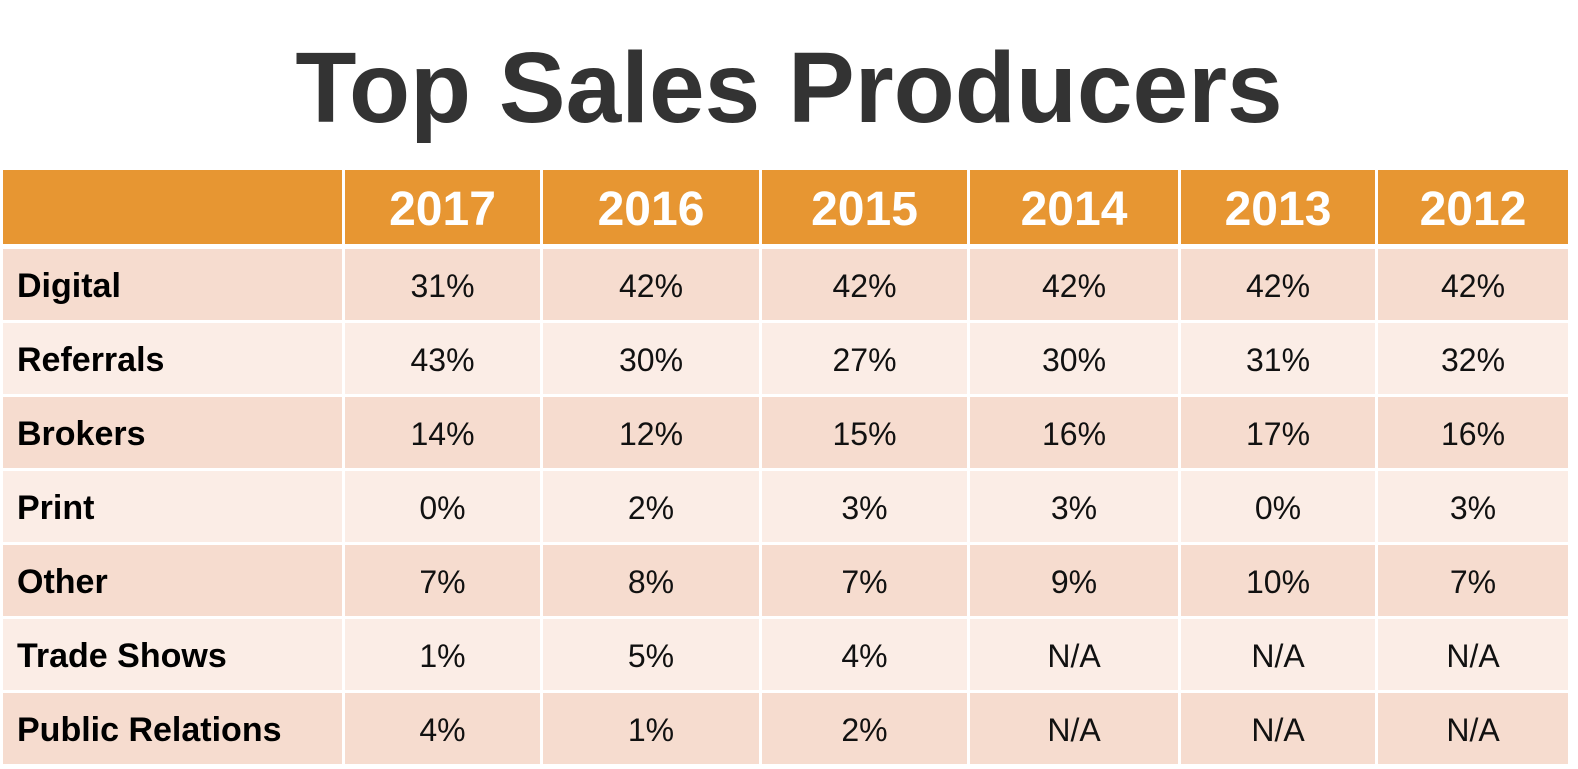 This screenshot has width=1578, height=769. I want to click on table-cell: 27%, so click(864, 358).